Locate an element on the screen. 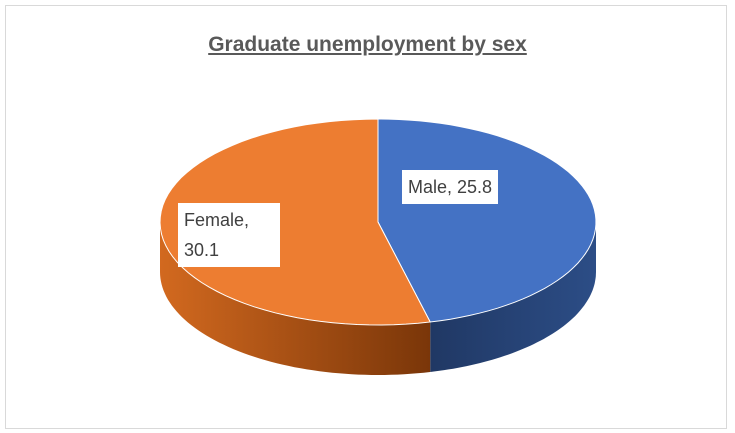  data-label: Male, 25.8 is located at coordinates (450, 187).